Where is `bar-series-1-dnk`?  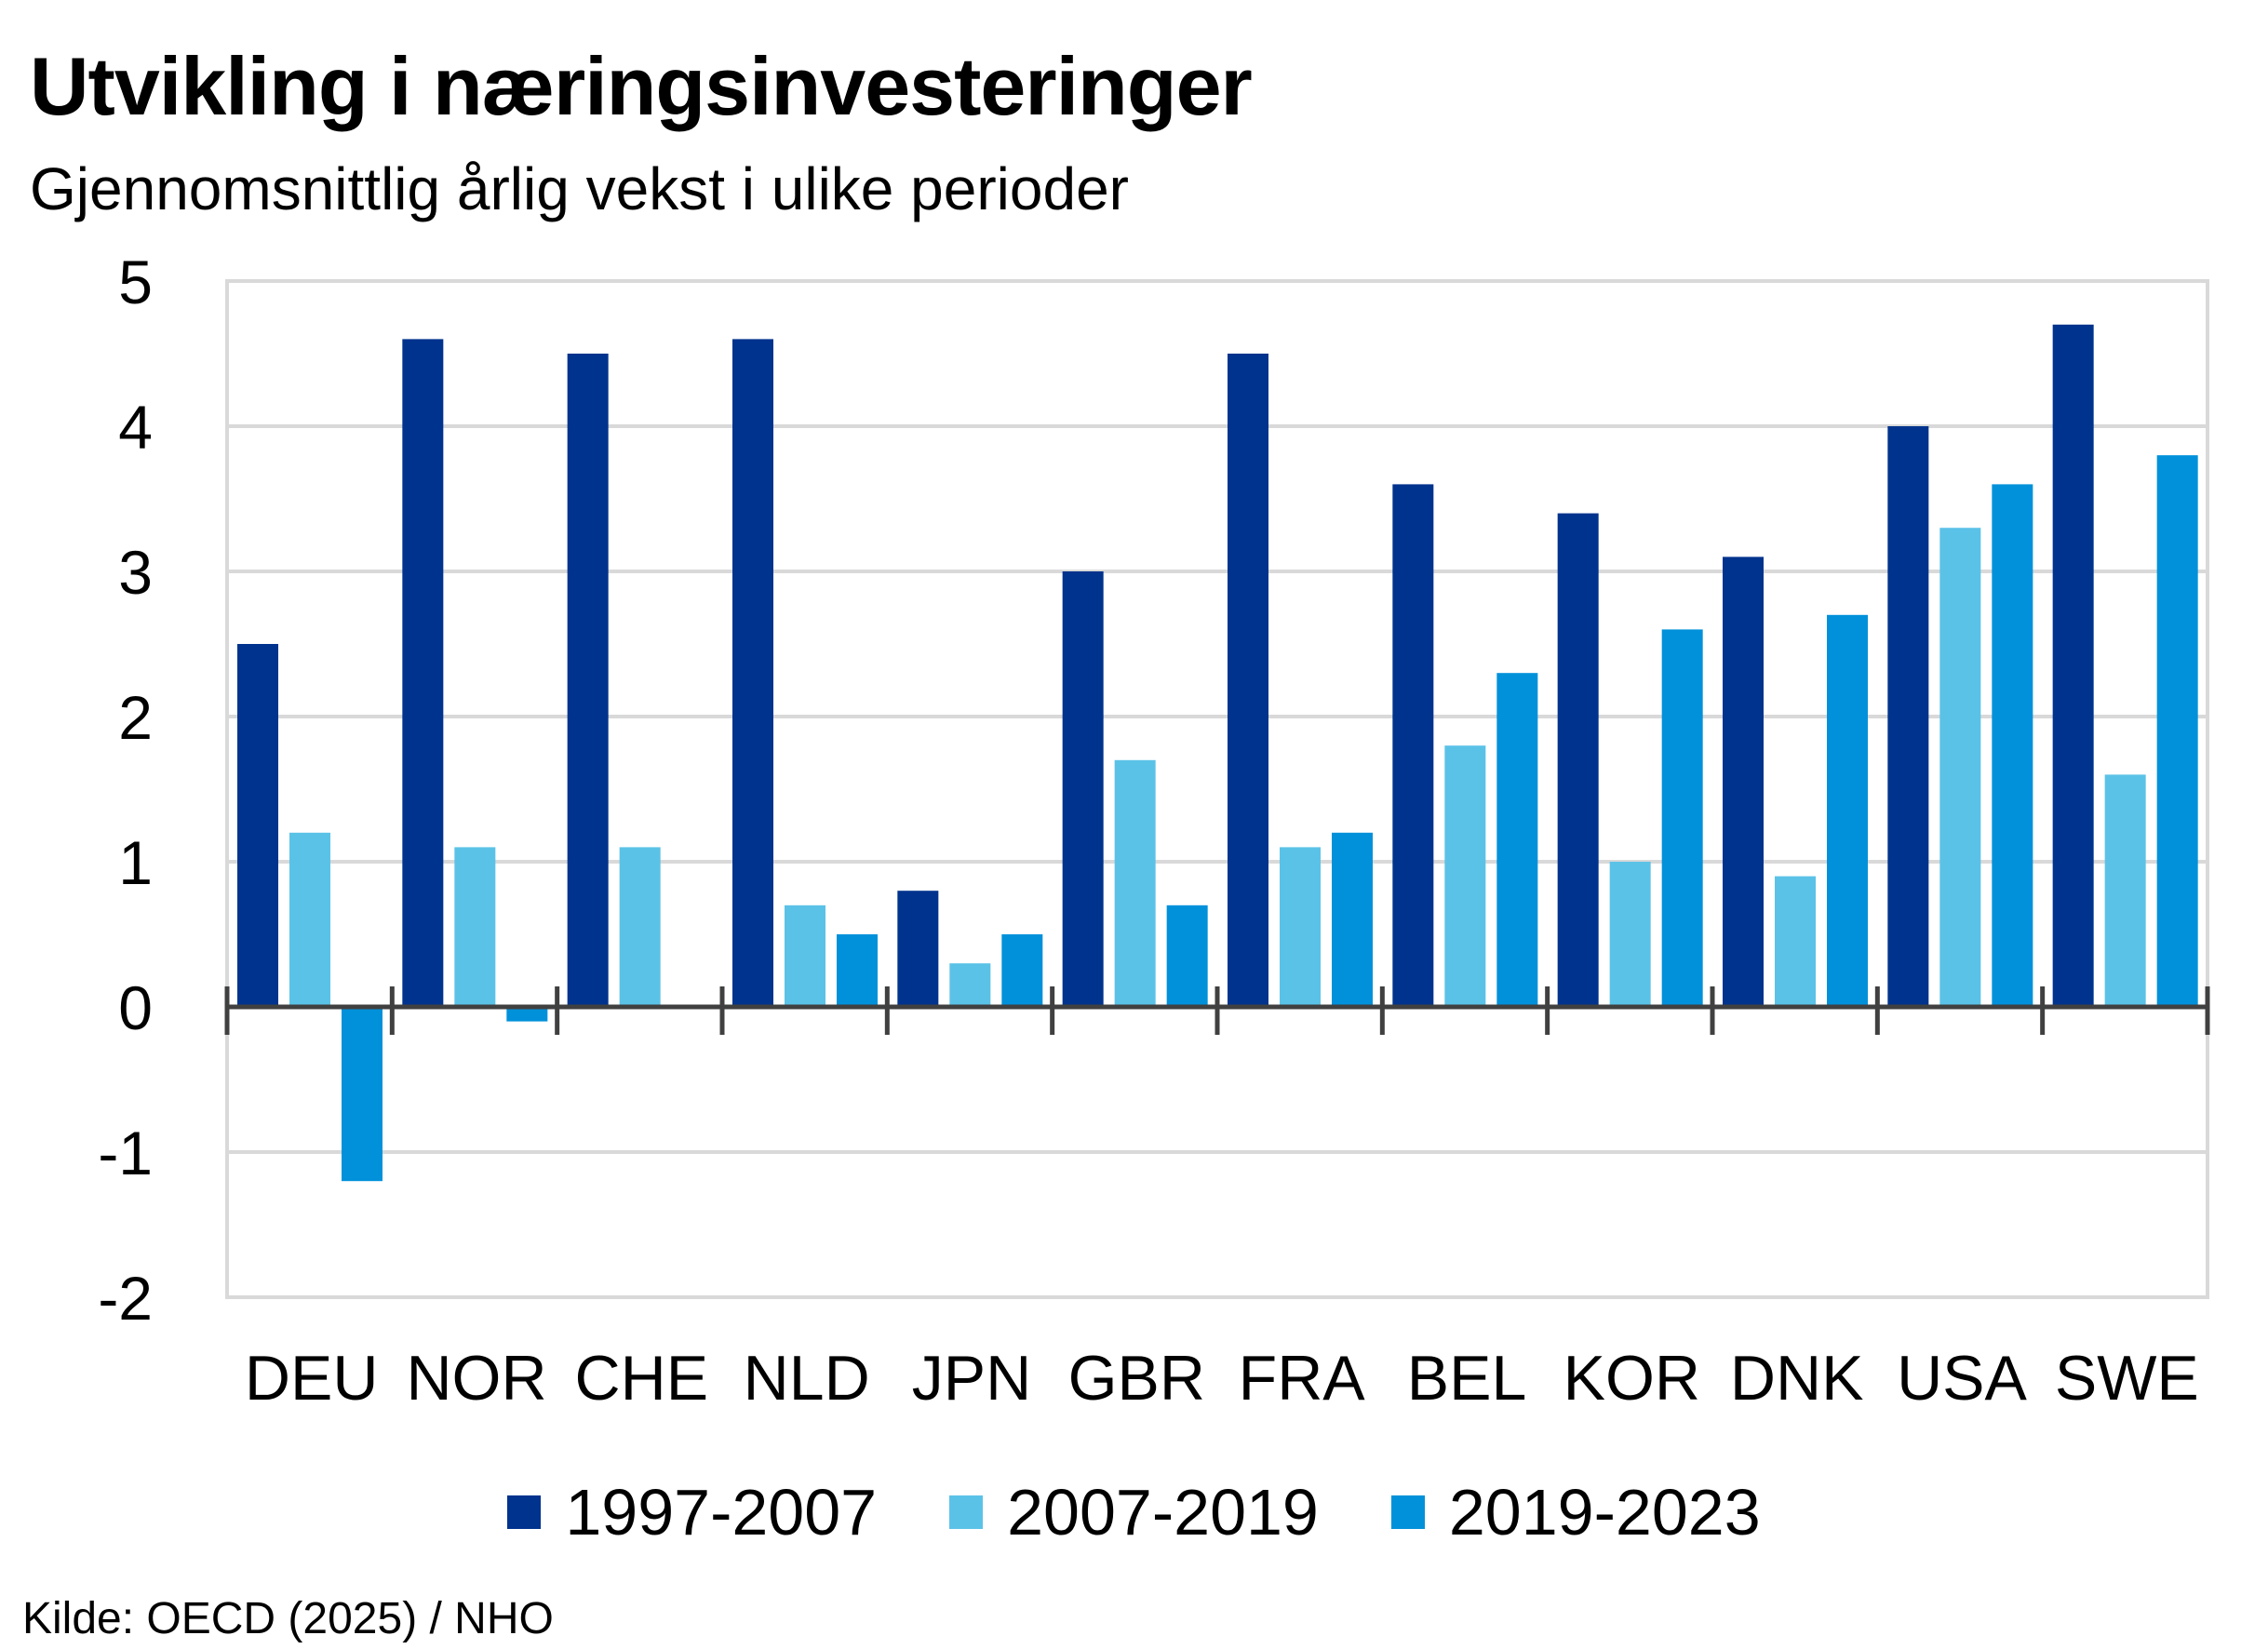
bar-series-1-dnk is located at coordinates (1743, 781).